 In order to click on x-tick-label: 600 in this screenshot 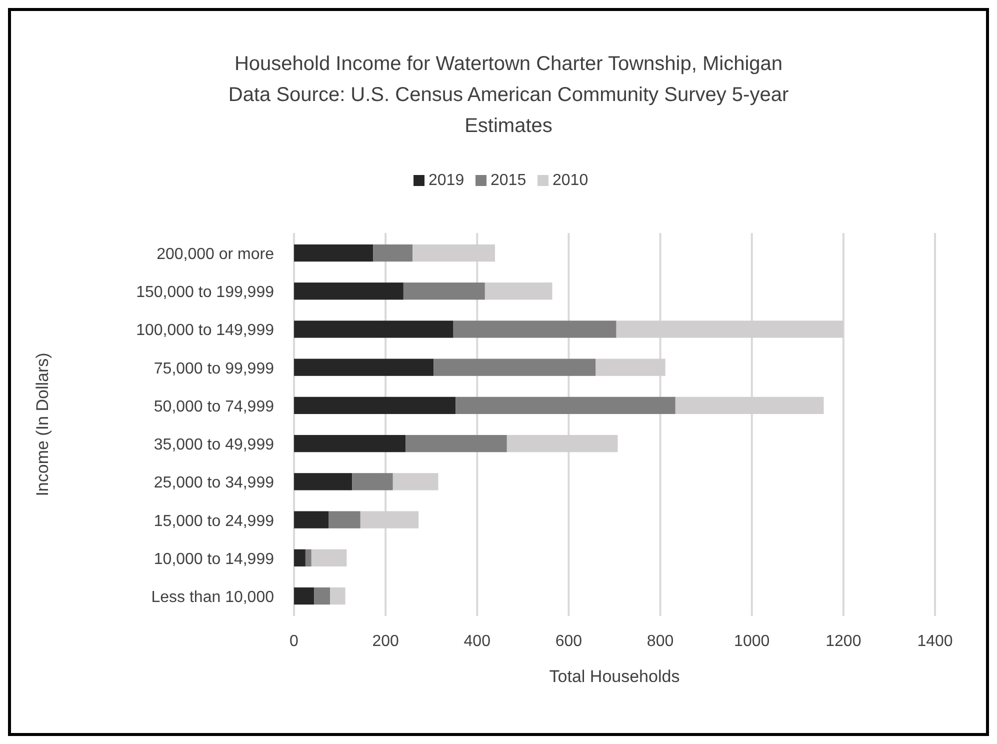, I will do `click(568, 641)`.